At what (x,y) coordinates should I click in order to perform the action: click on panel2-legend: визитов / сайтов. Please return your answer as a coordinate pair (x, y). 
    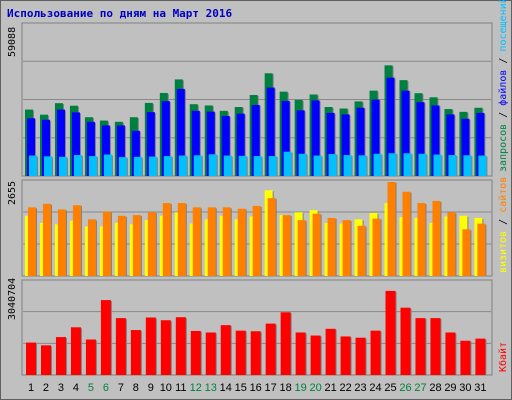
    Looking at the image, I should click on (503, 225).